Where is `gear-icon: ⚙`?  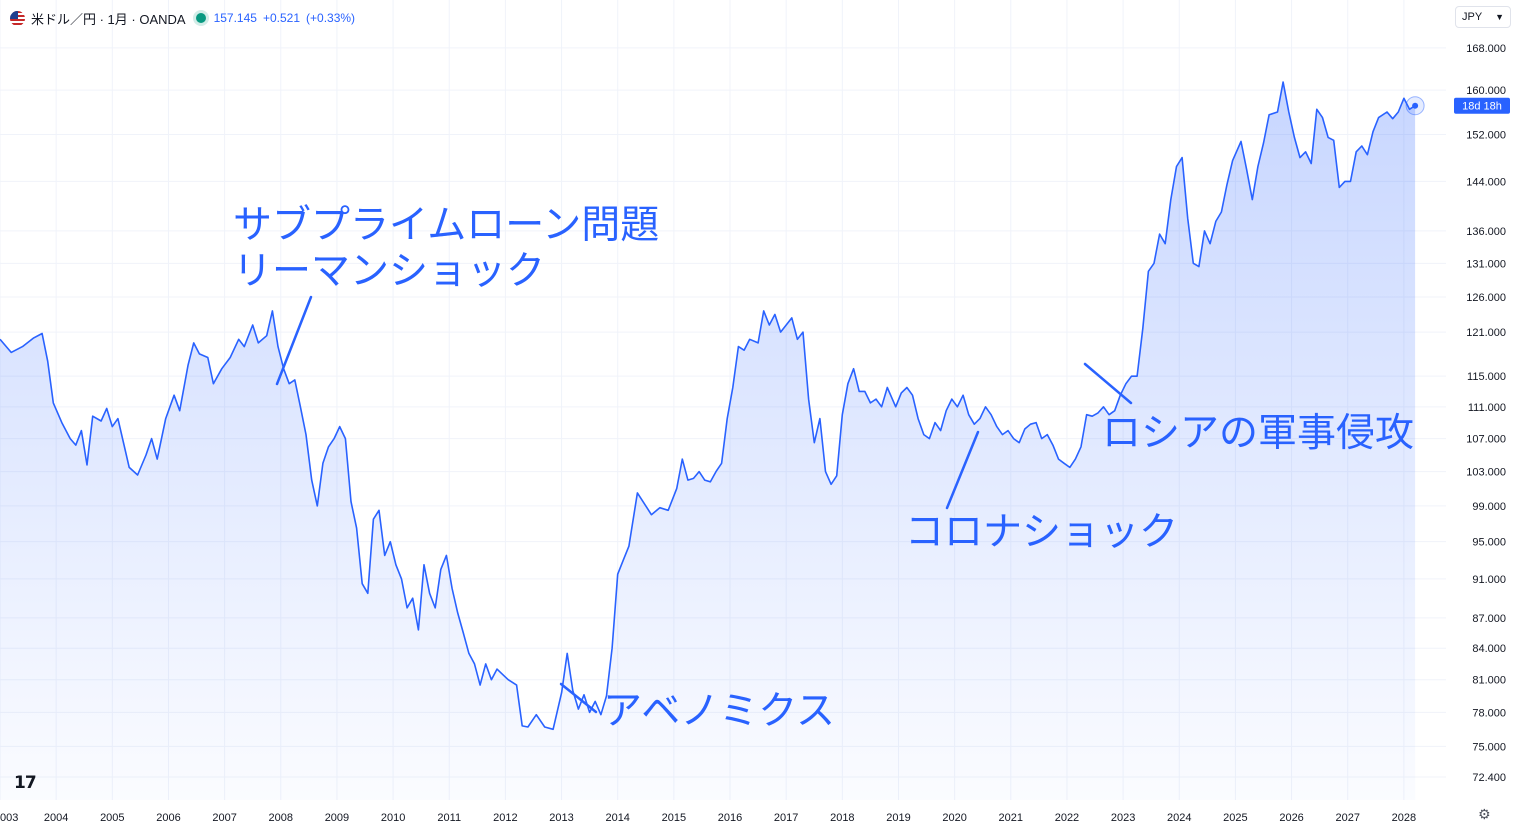 gear-icon: ⚙ is located at coordinates (1484, 814).